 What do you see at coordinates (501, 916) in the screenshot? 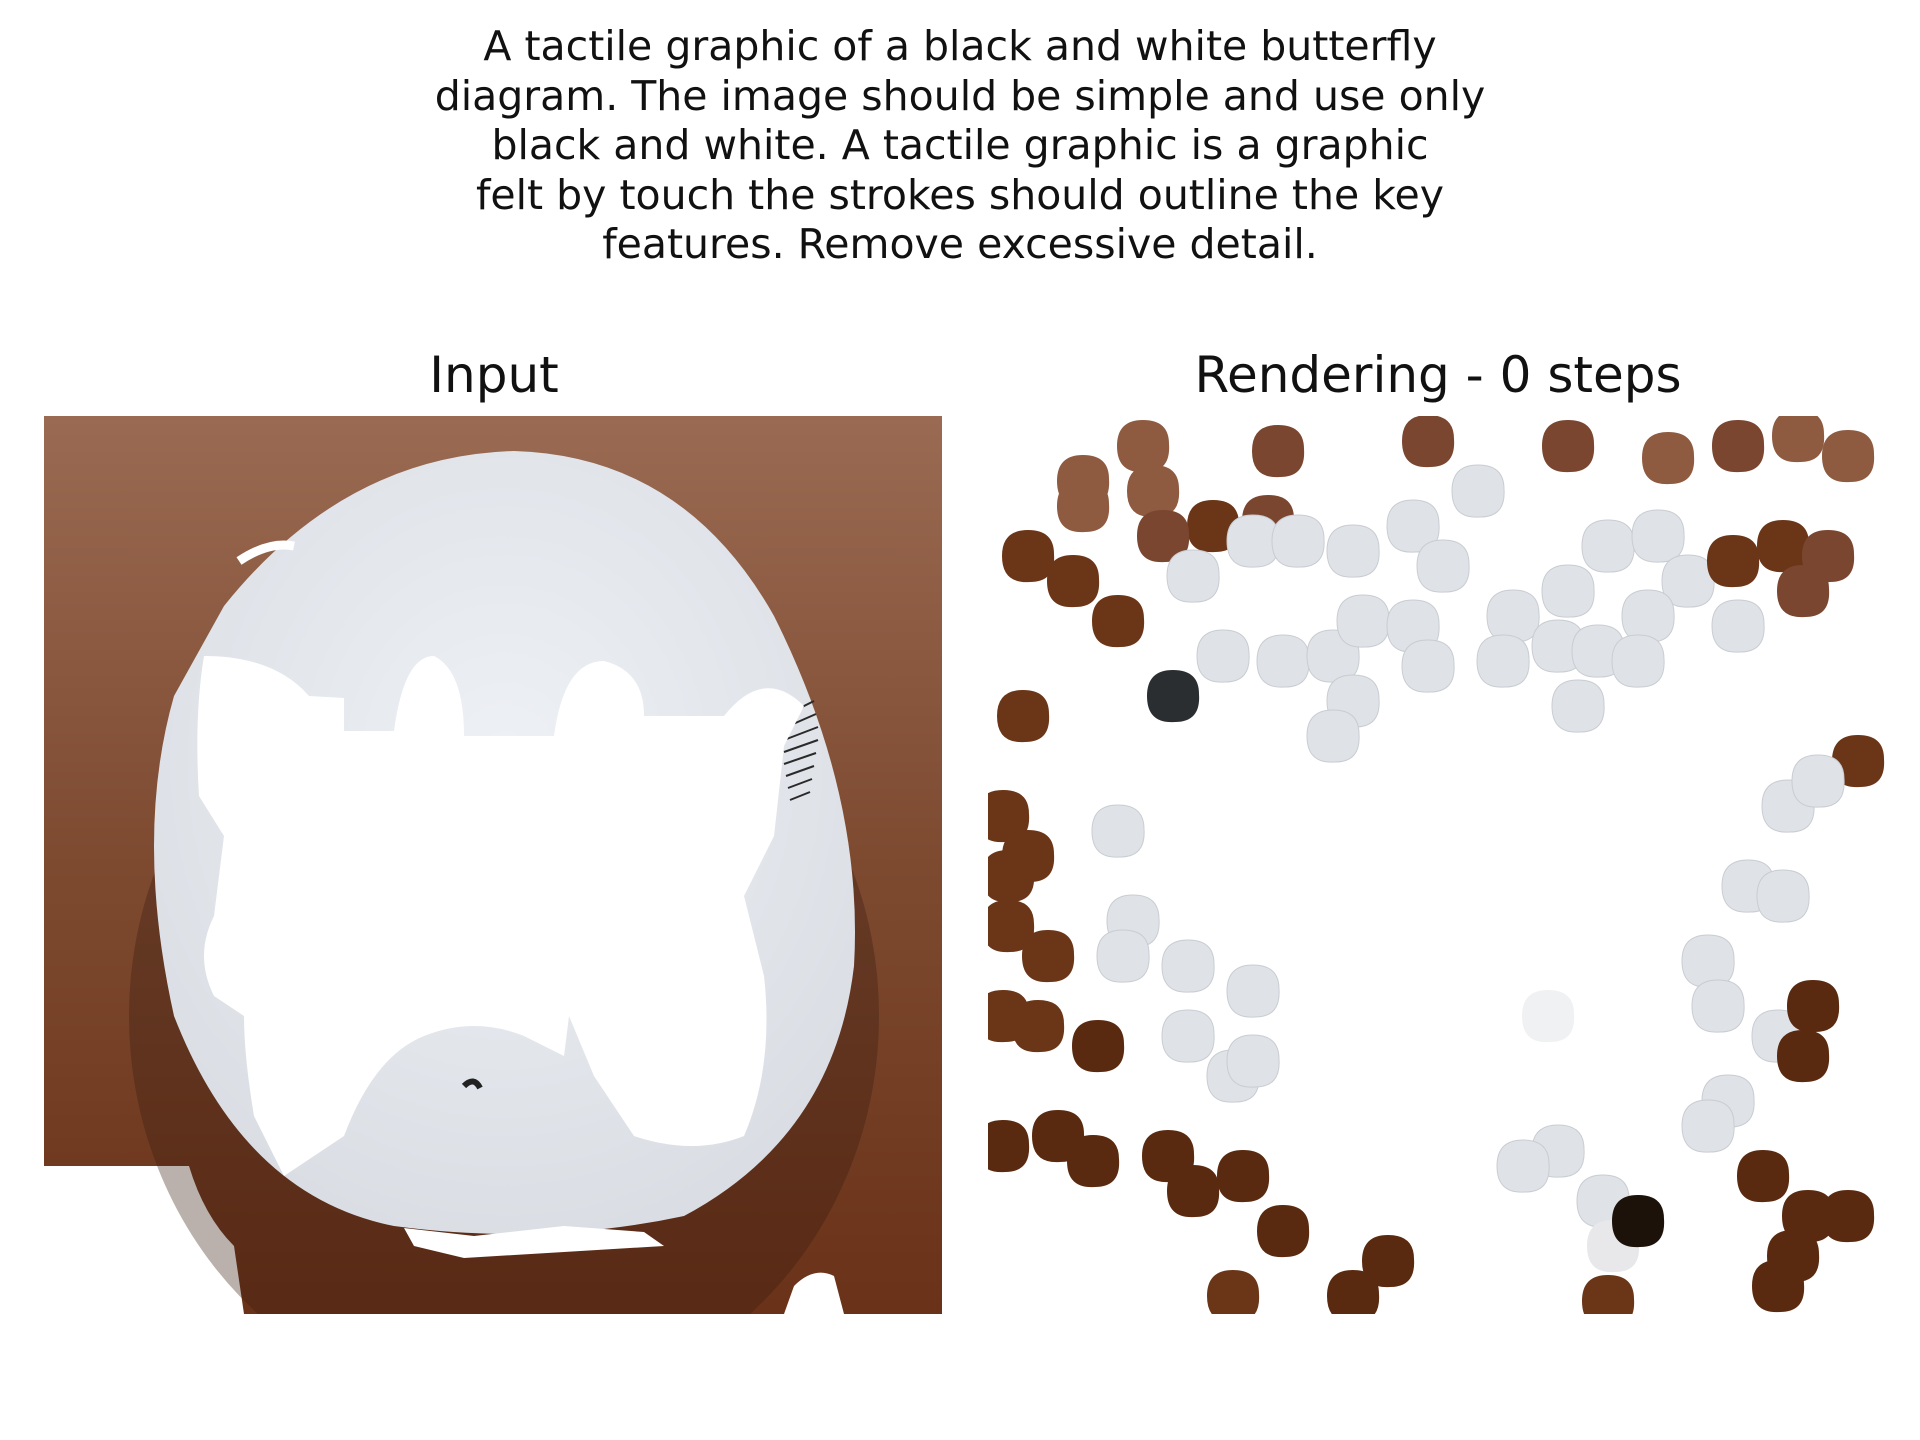
I see `masked-region` at bounding box center [501, 916].